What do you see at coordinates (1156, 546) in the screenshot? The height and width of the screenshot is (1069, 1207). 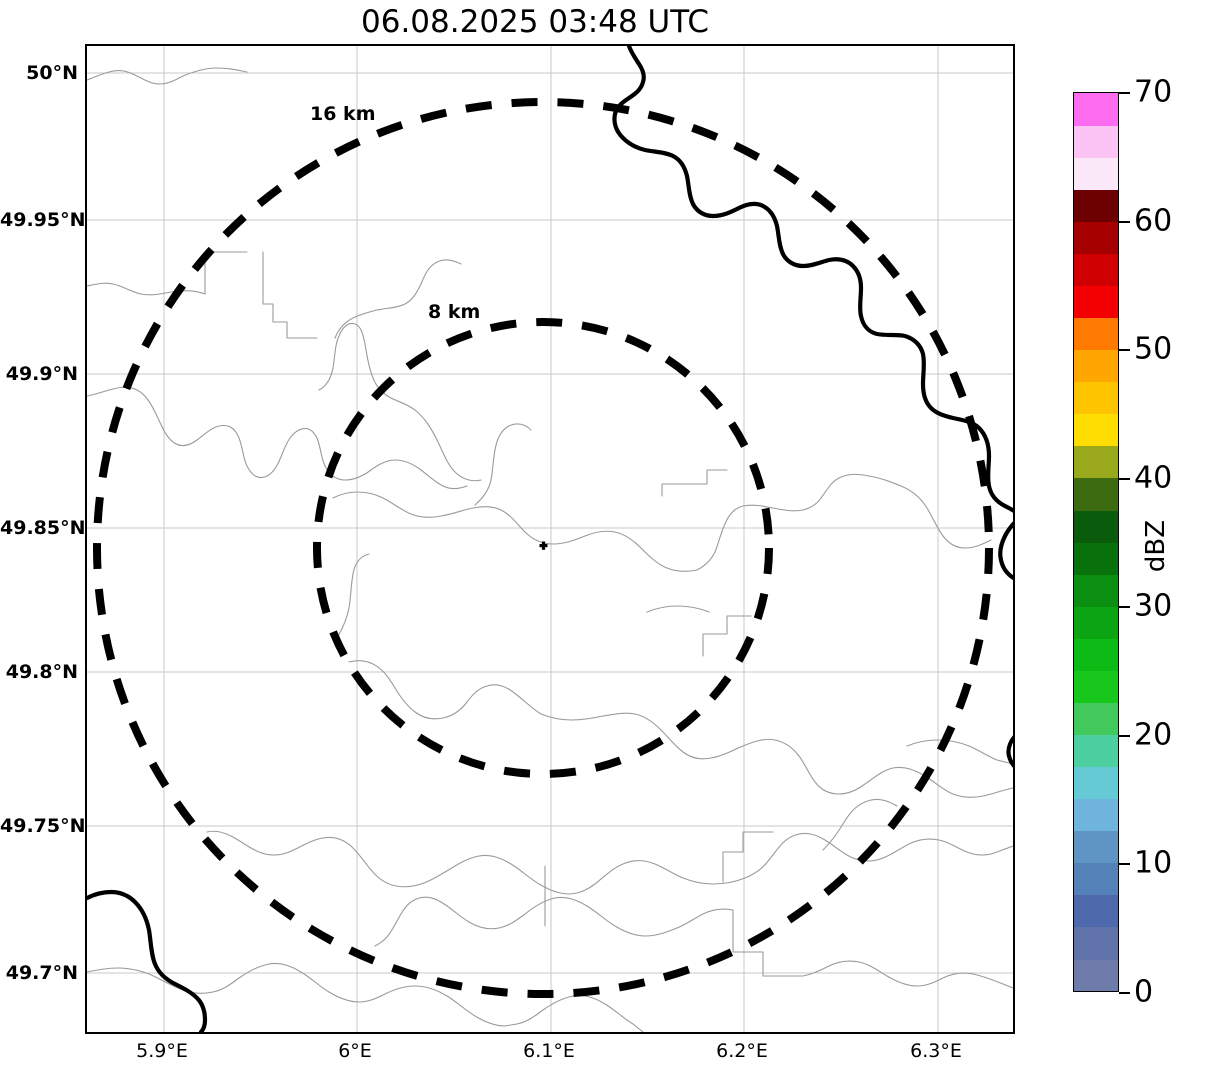 I see `colorbar-axis-label: dBZ` at bounding box center [1156, 546].